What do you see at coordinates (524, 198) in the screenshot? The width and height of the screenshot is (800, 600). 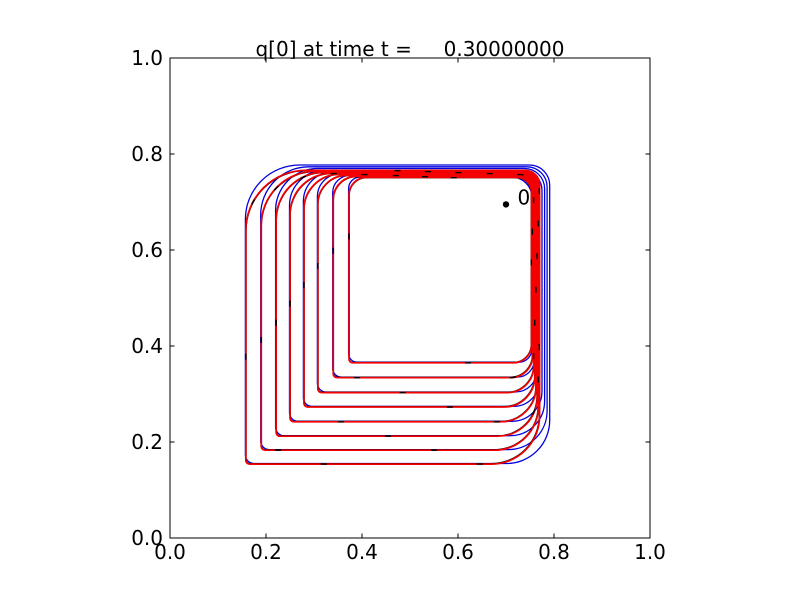 I see `gauge-label: 0` at bounding box center [524, 198].